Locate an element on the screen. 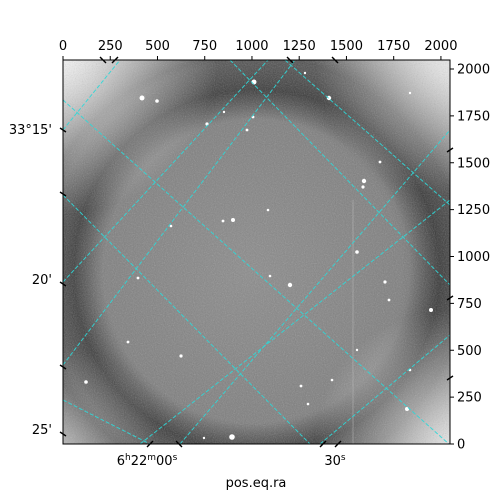  x-pixel-tick-label-2: 500 is located at coordinates (157, 46).